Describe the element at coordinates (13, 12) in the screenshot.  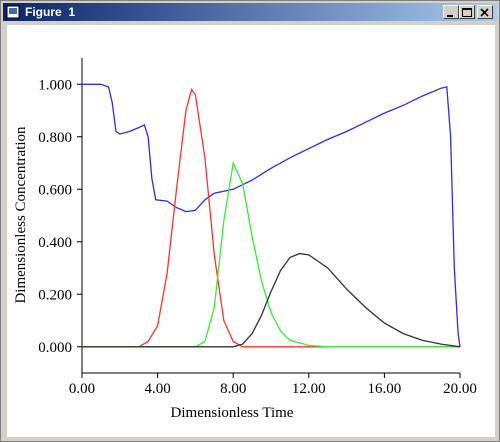
I see `window-icon` at that location.